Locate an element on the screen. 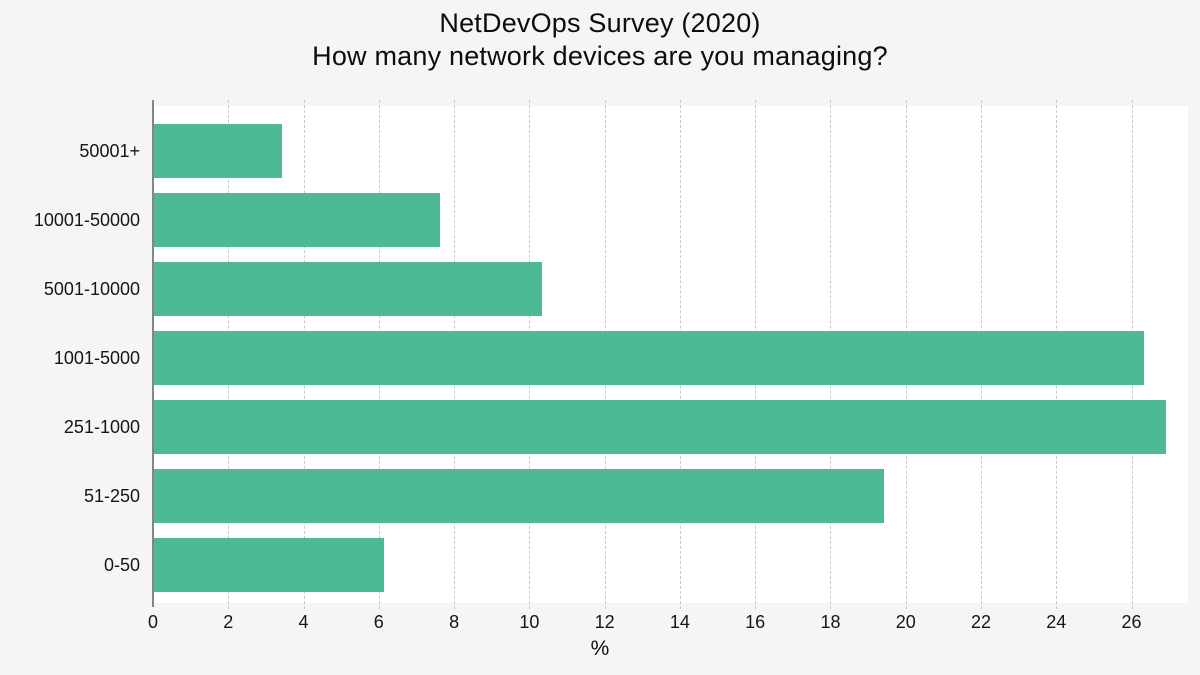 This screenshot has width=1200, height=675. y-tick-label: 0-50 is located at coordinates (121, 565).